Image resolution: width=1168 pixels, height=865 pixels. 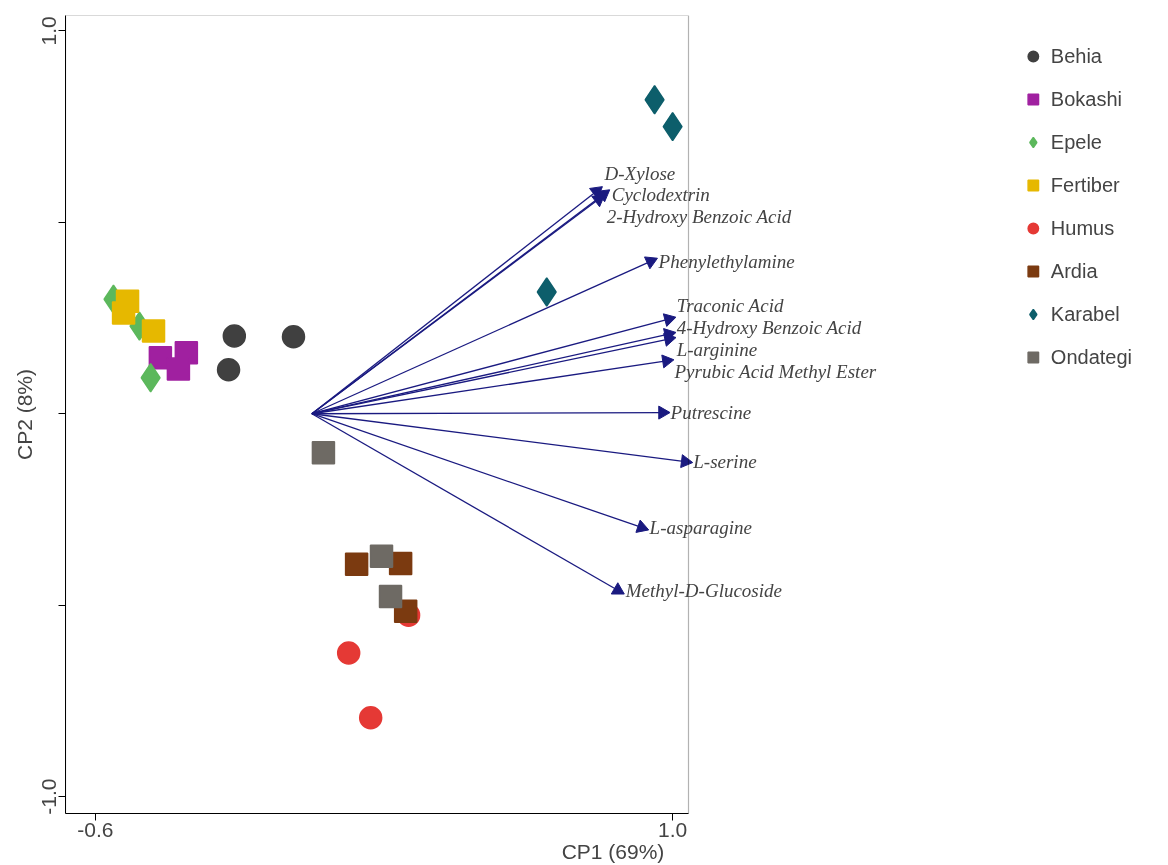 I want to click on series-label: Phenylethylamine, so click(x=726, y=261).